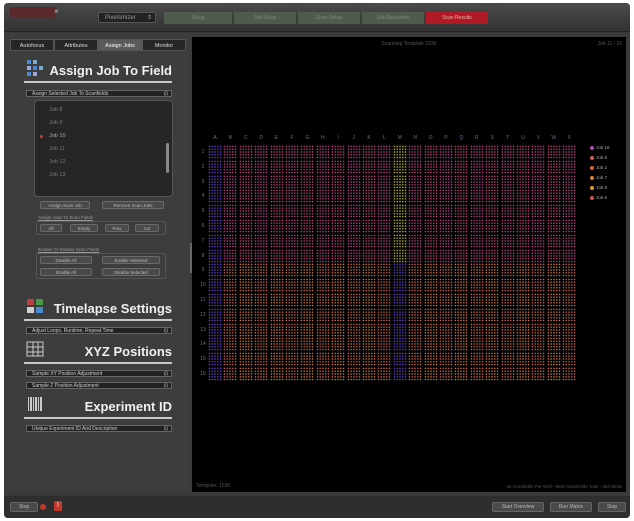 The image size is (634, 521). Describe the element at coordinates (58, 506) in the screenshot. I see `info-icon: !` at that location.